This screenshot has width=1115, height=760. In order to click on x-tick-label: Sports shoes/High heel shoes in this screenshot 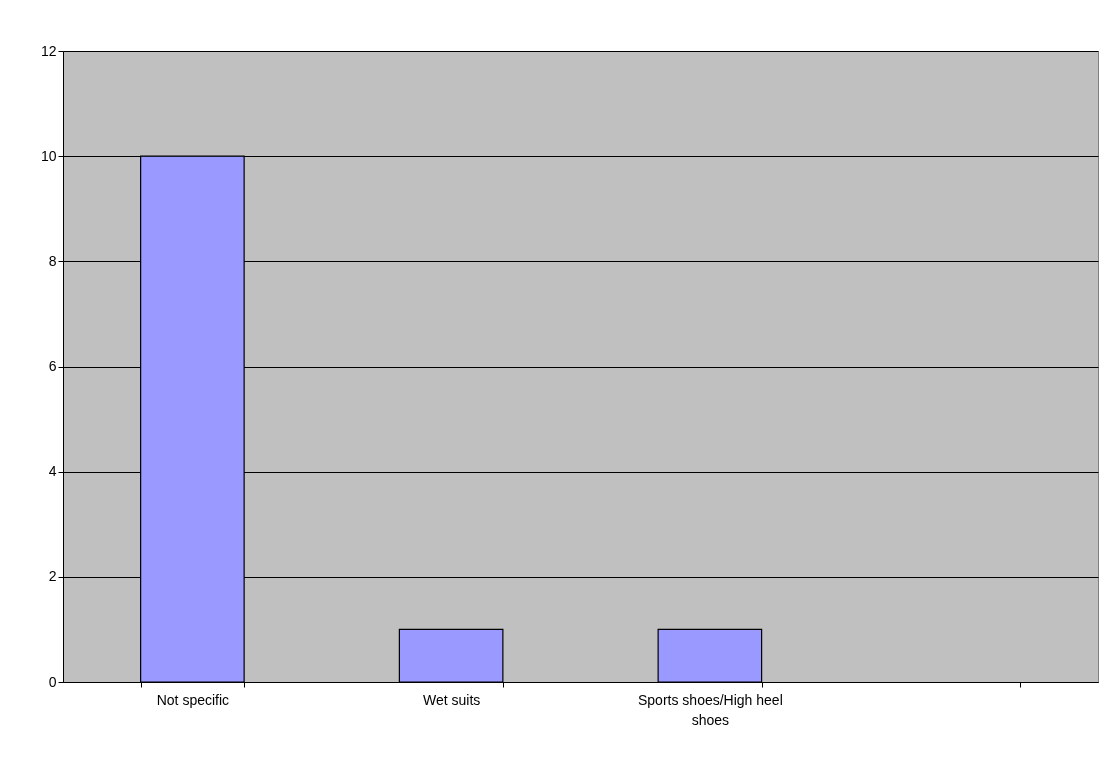, I will do `click(710, 709)`.